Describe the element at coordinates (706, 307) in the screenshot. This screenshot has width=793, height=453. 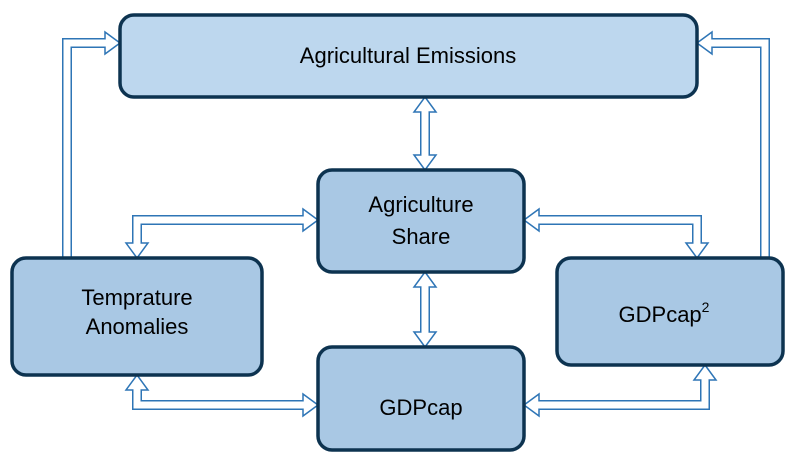
I see `node-label-sup: 2` at that location.